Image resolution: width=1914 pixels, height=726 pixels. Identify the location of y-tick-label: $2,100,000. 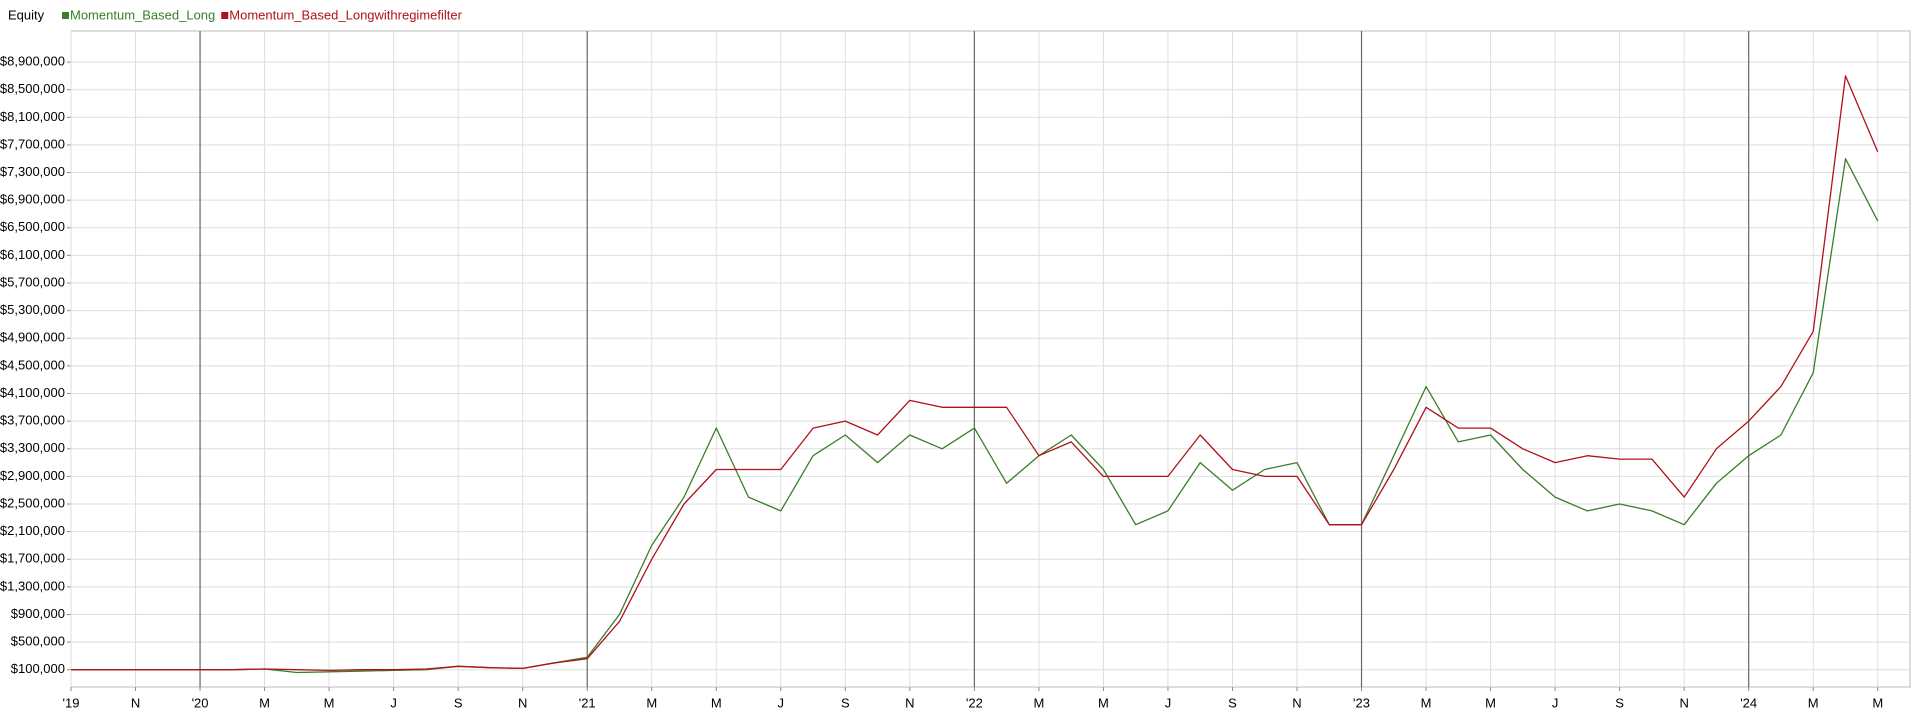
(32, 530).